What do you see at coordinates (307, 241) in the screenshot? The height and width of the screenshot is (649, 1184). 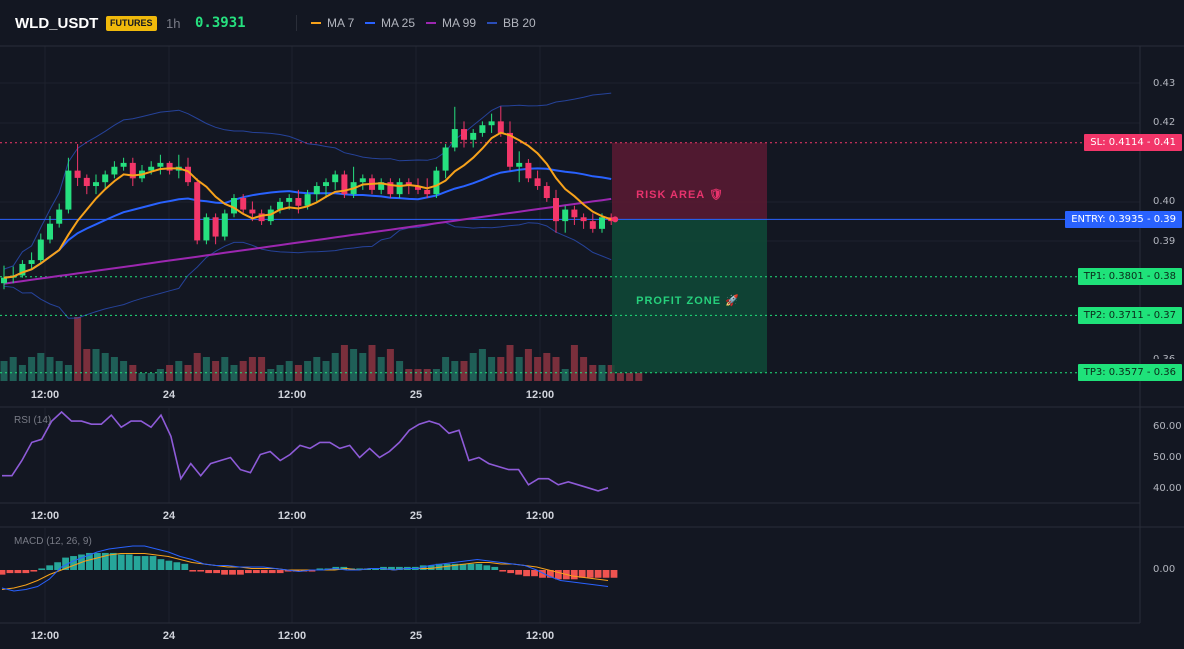 I see `ma99-line` at bounding box center [307, 241].